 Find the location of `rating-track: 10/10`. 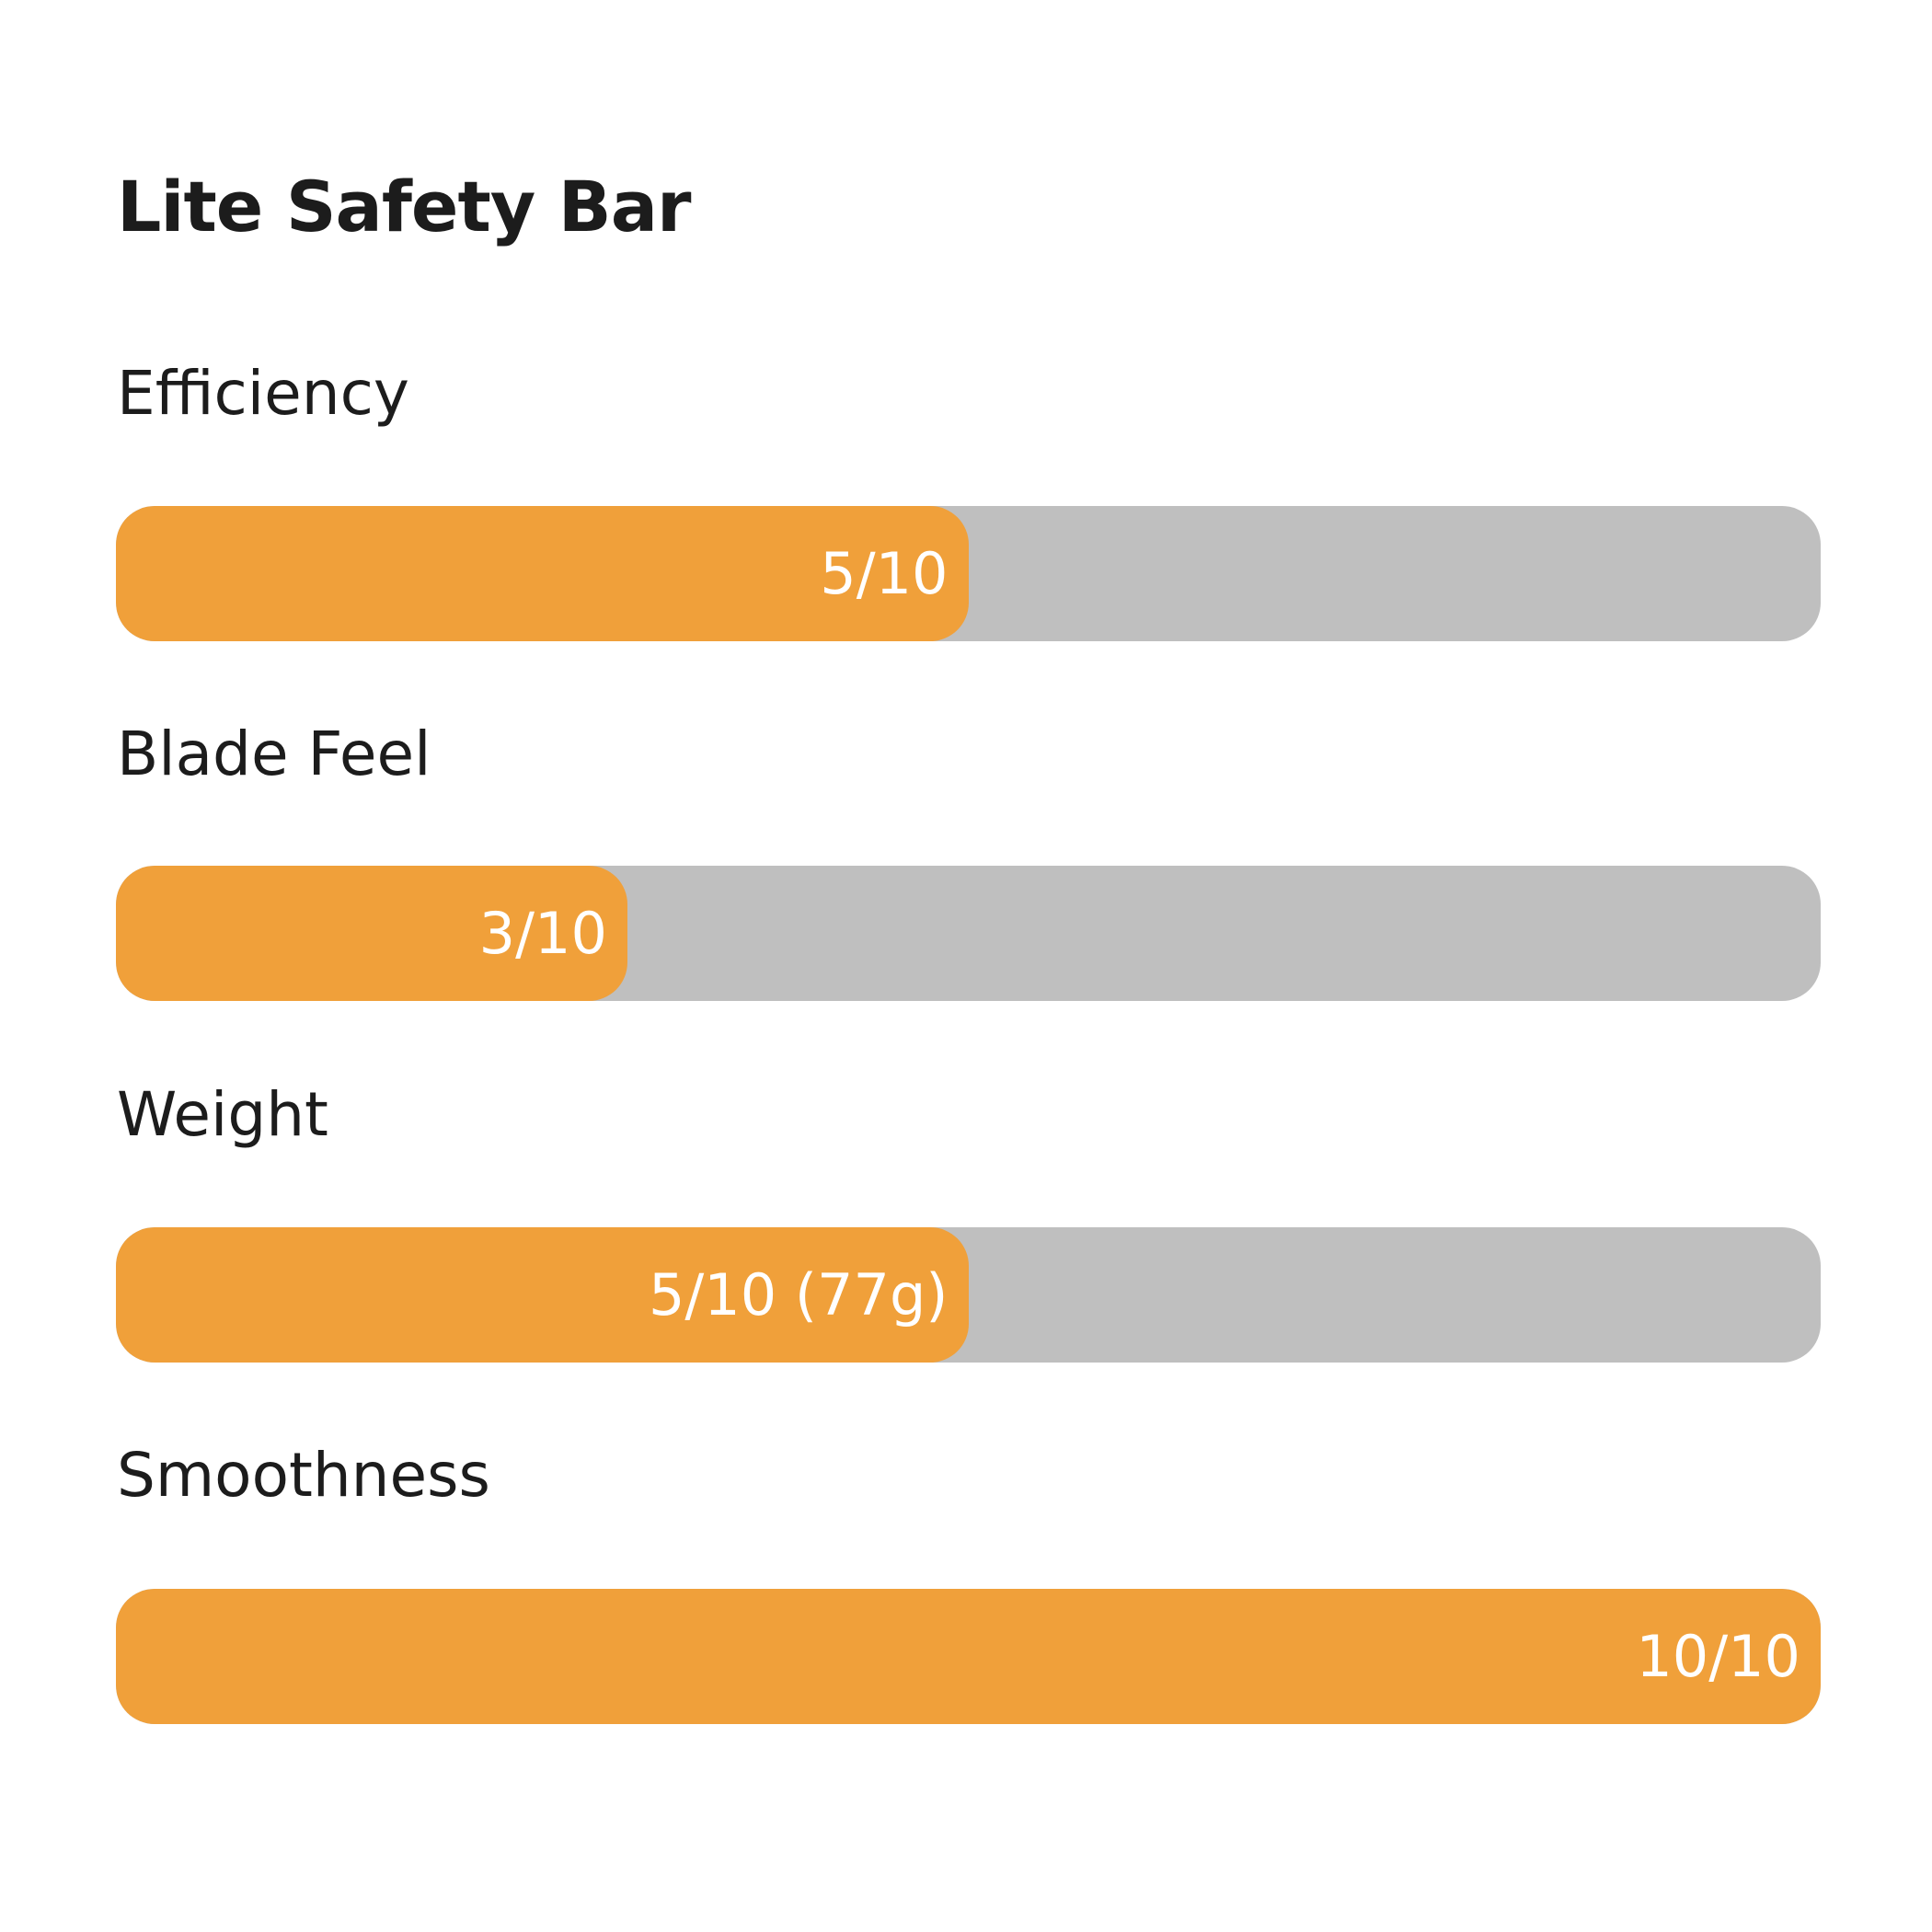

rating-track: 10/10 is located at coordinates (968, 1656).